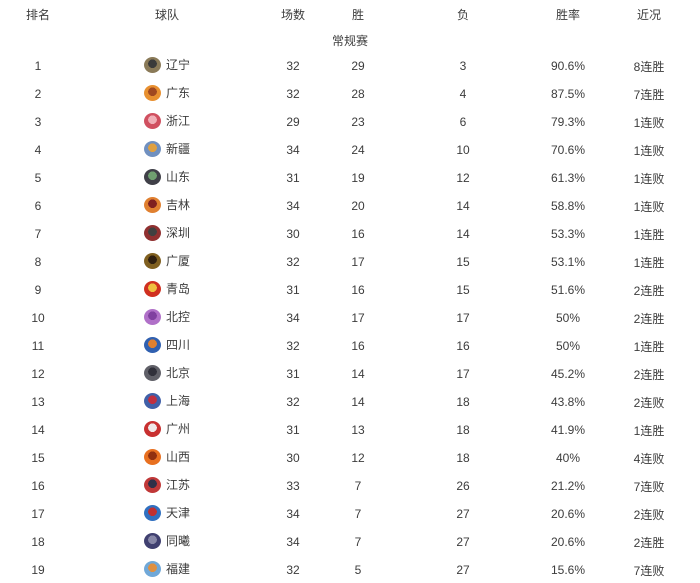 Image resolution: width=700 pixels, height=583 pixels. What do you see at coordinates (38, 178) in the screenshot?
I see `team-rank: 5` at bounding box center [38, 178].